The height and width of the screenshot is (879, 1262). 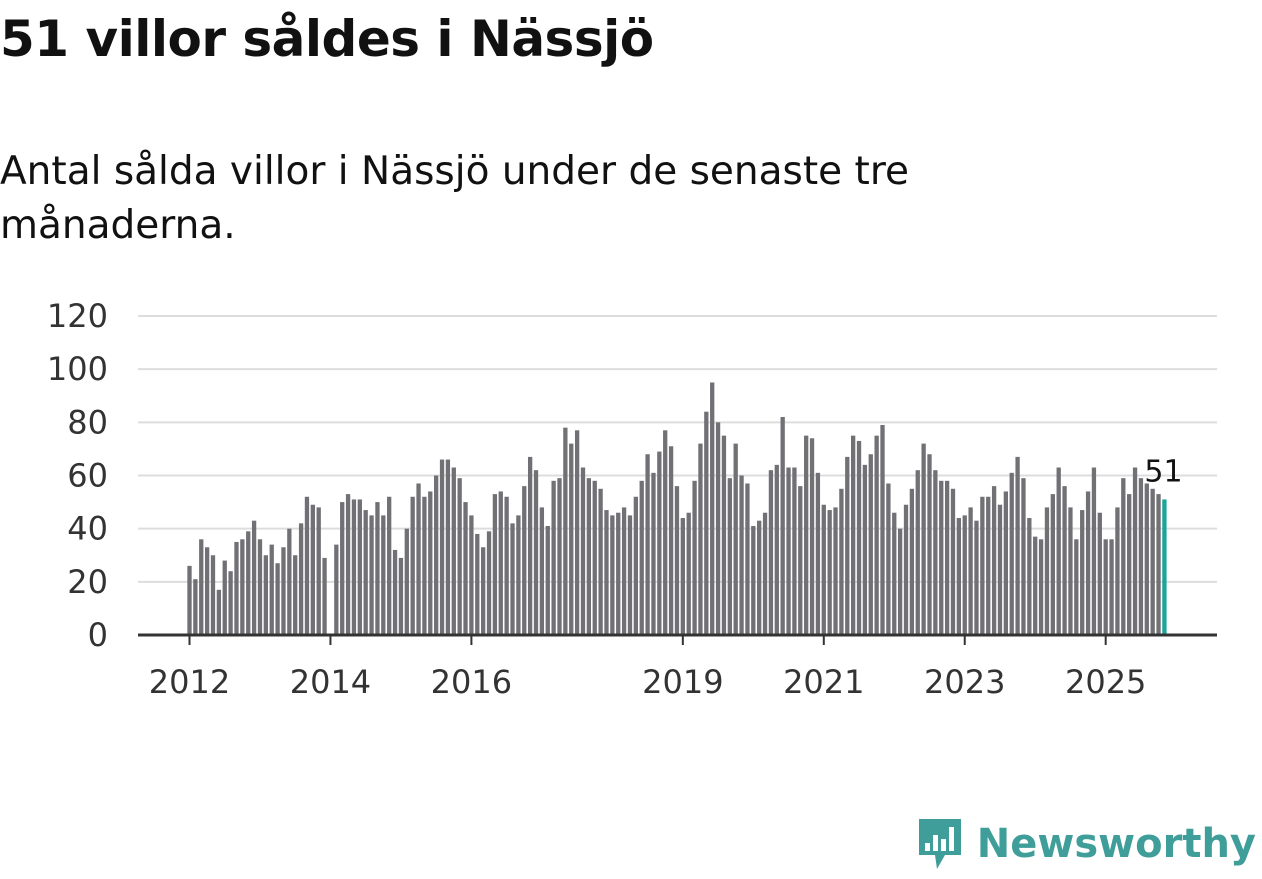 I want to click on y-tick-label: 120, so click(x=77, y=316).